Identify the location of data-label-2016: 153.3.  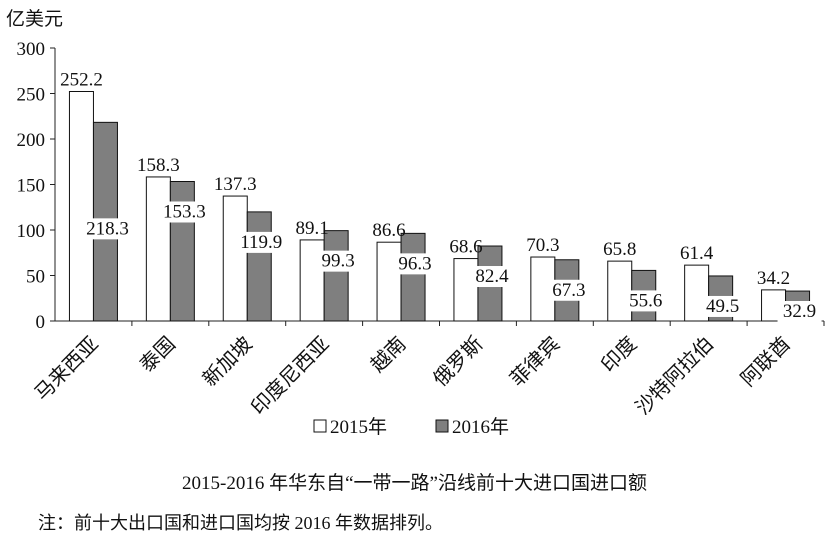
(184, 211).